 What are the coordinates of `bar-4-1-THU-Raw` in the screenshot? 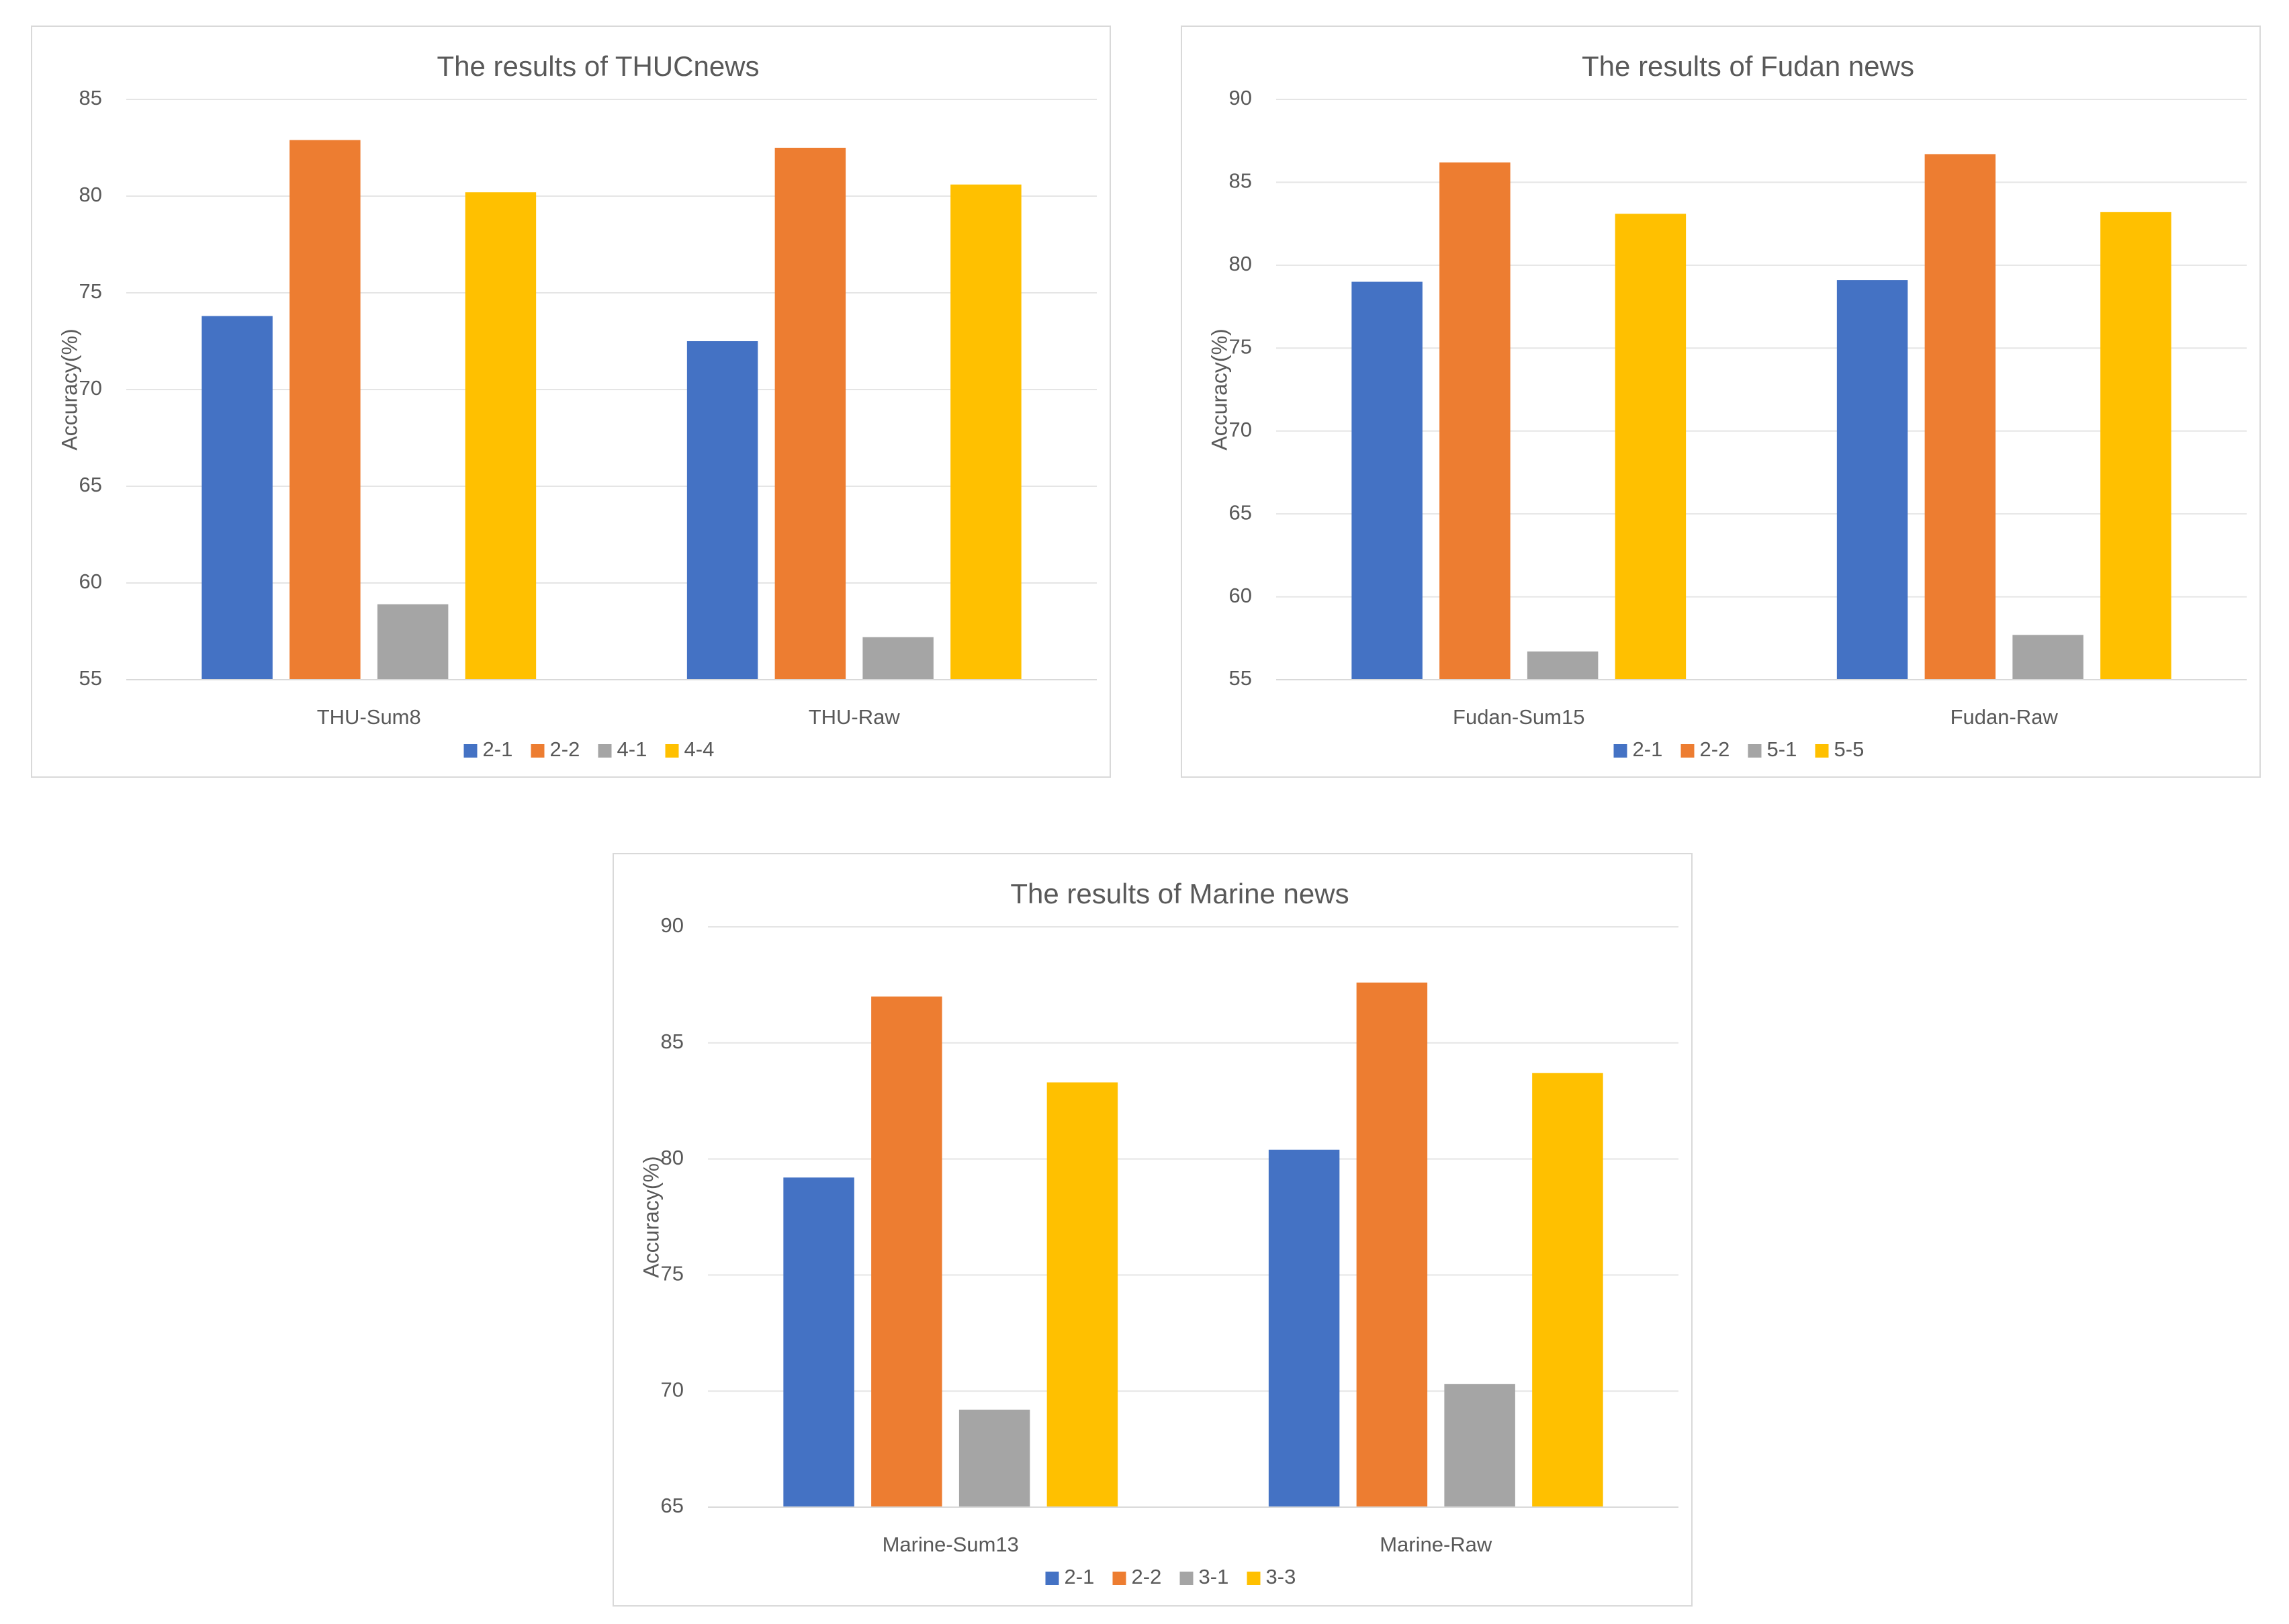 It's located at (898, 658).